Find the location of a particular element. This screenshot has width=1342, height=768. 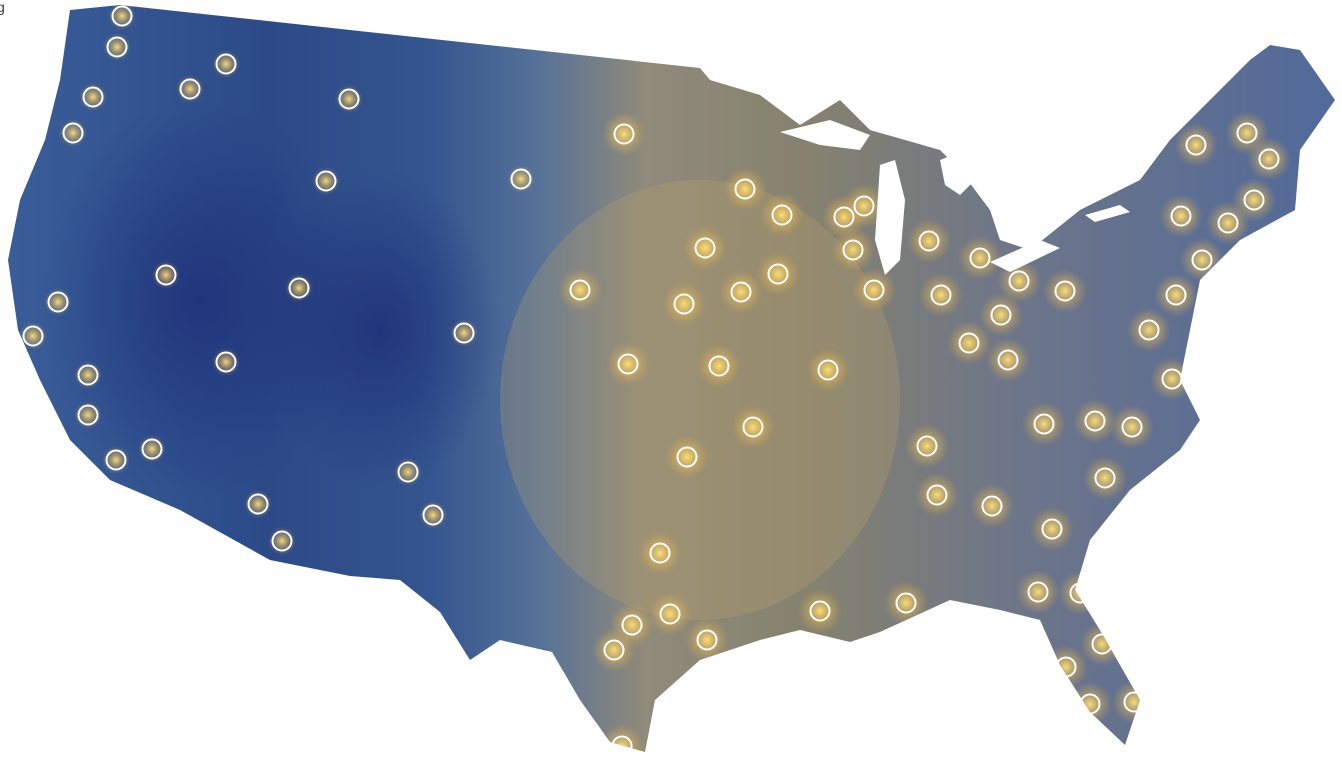

dark-region is located at coordinates (380, 330).